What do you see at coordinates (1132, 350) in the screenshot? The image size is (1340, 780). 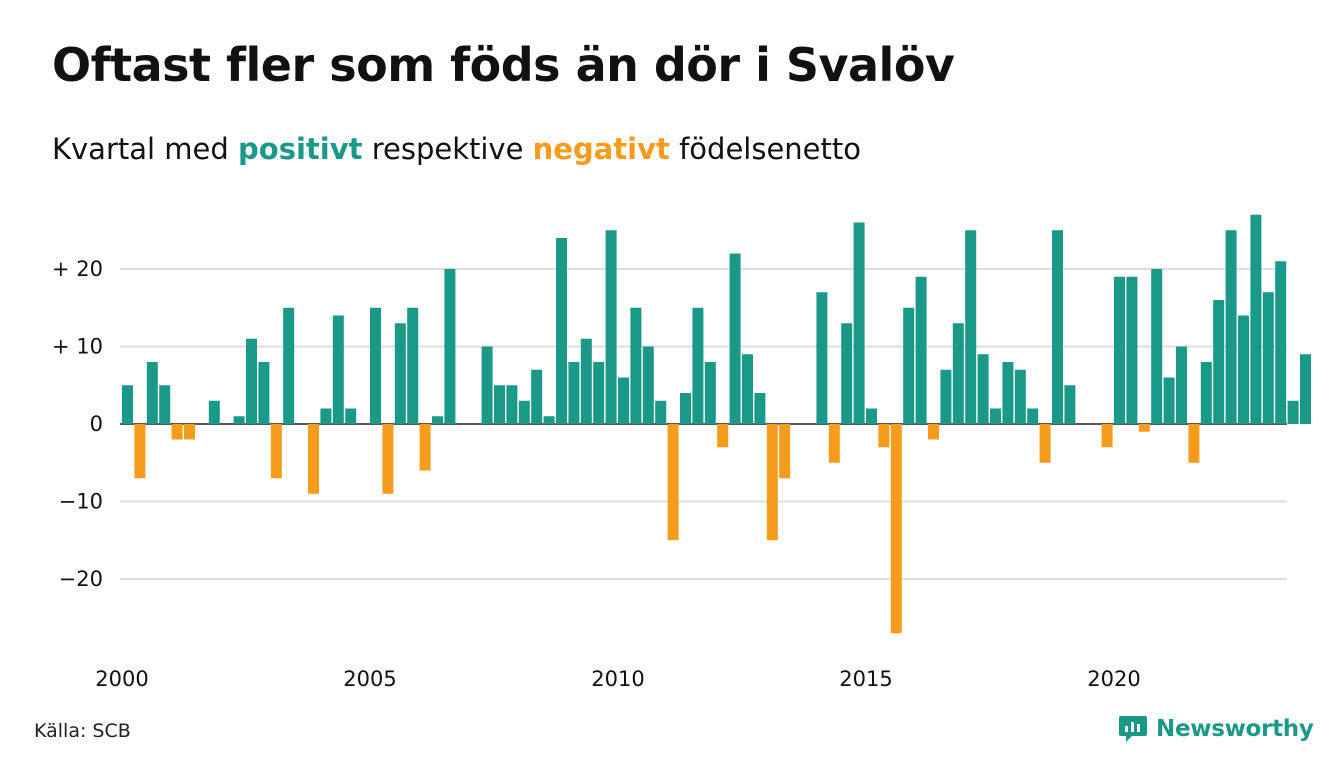 I see `bar-2020Q2` at bounding box center [1132, 350].